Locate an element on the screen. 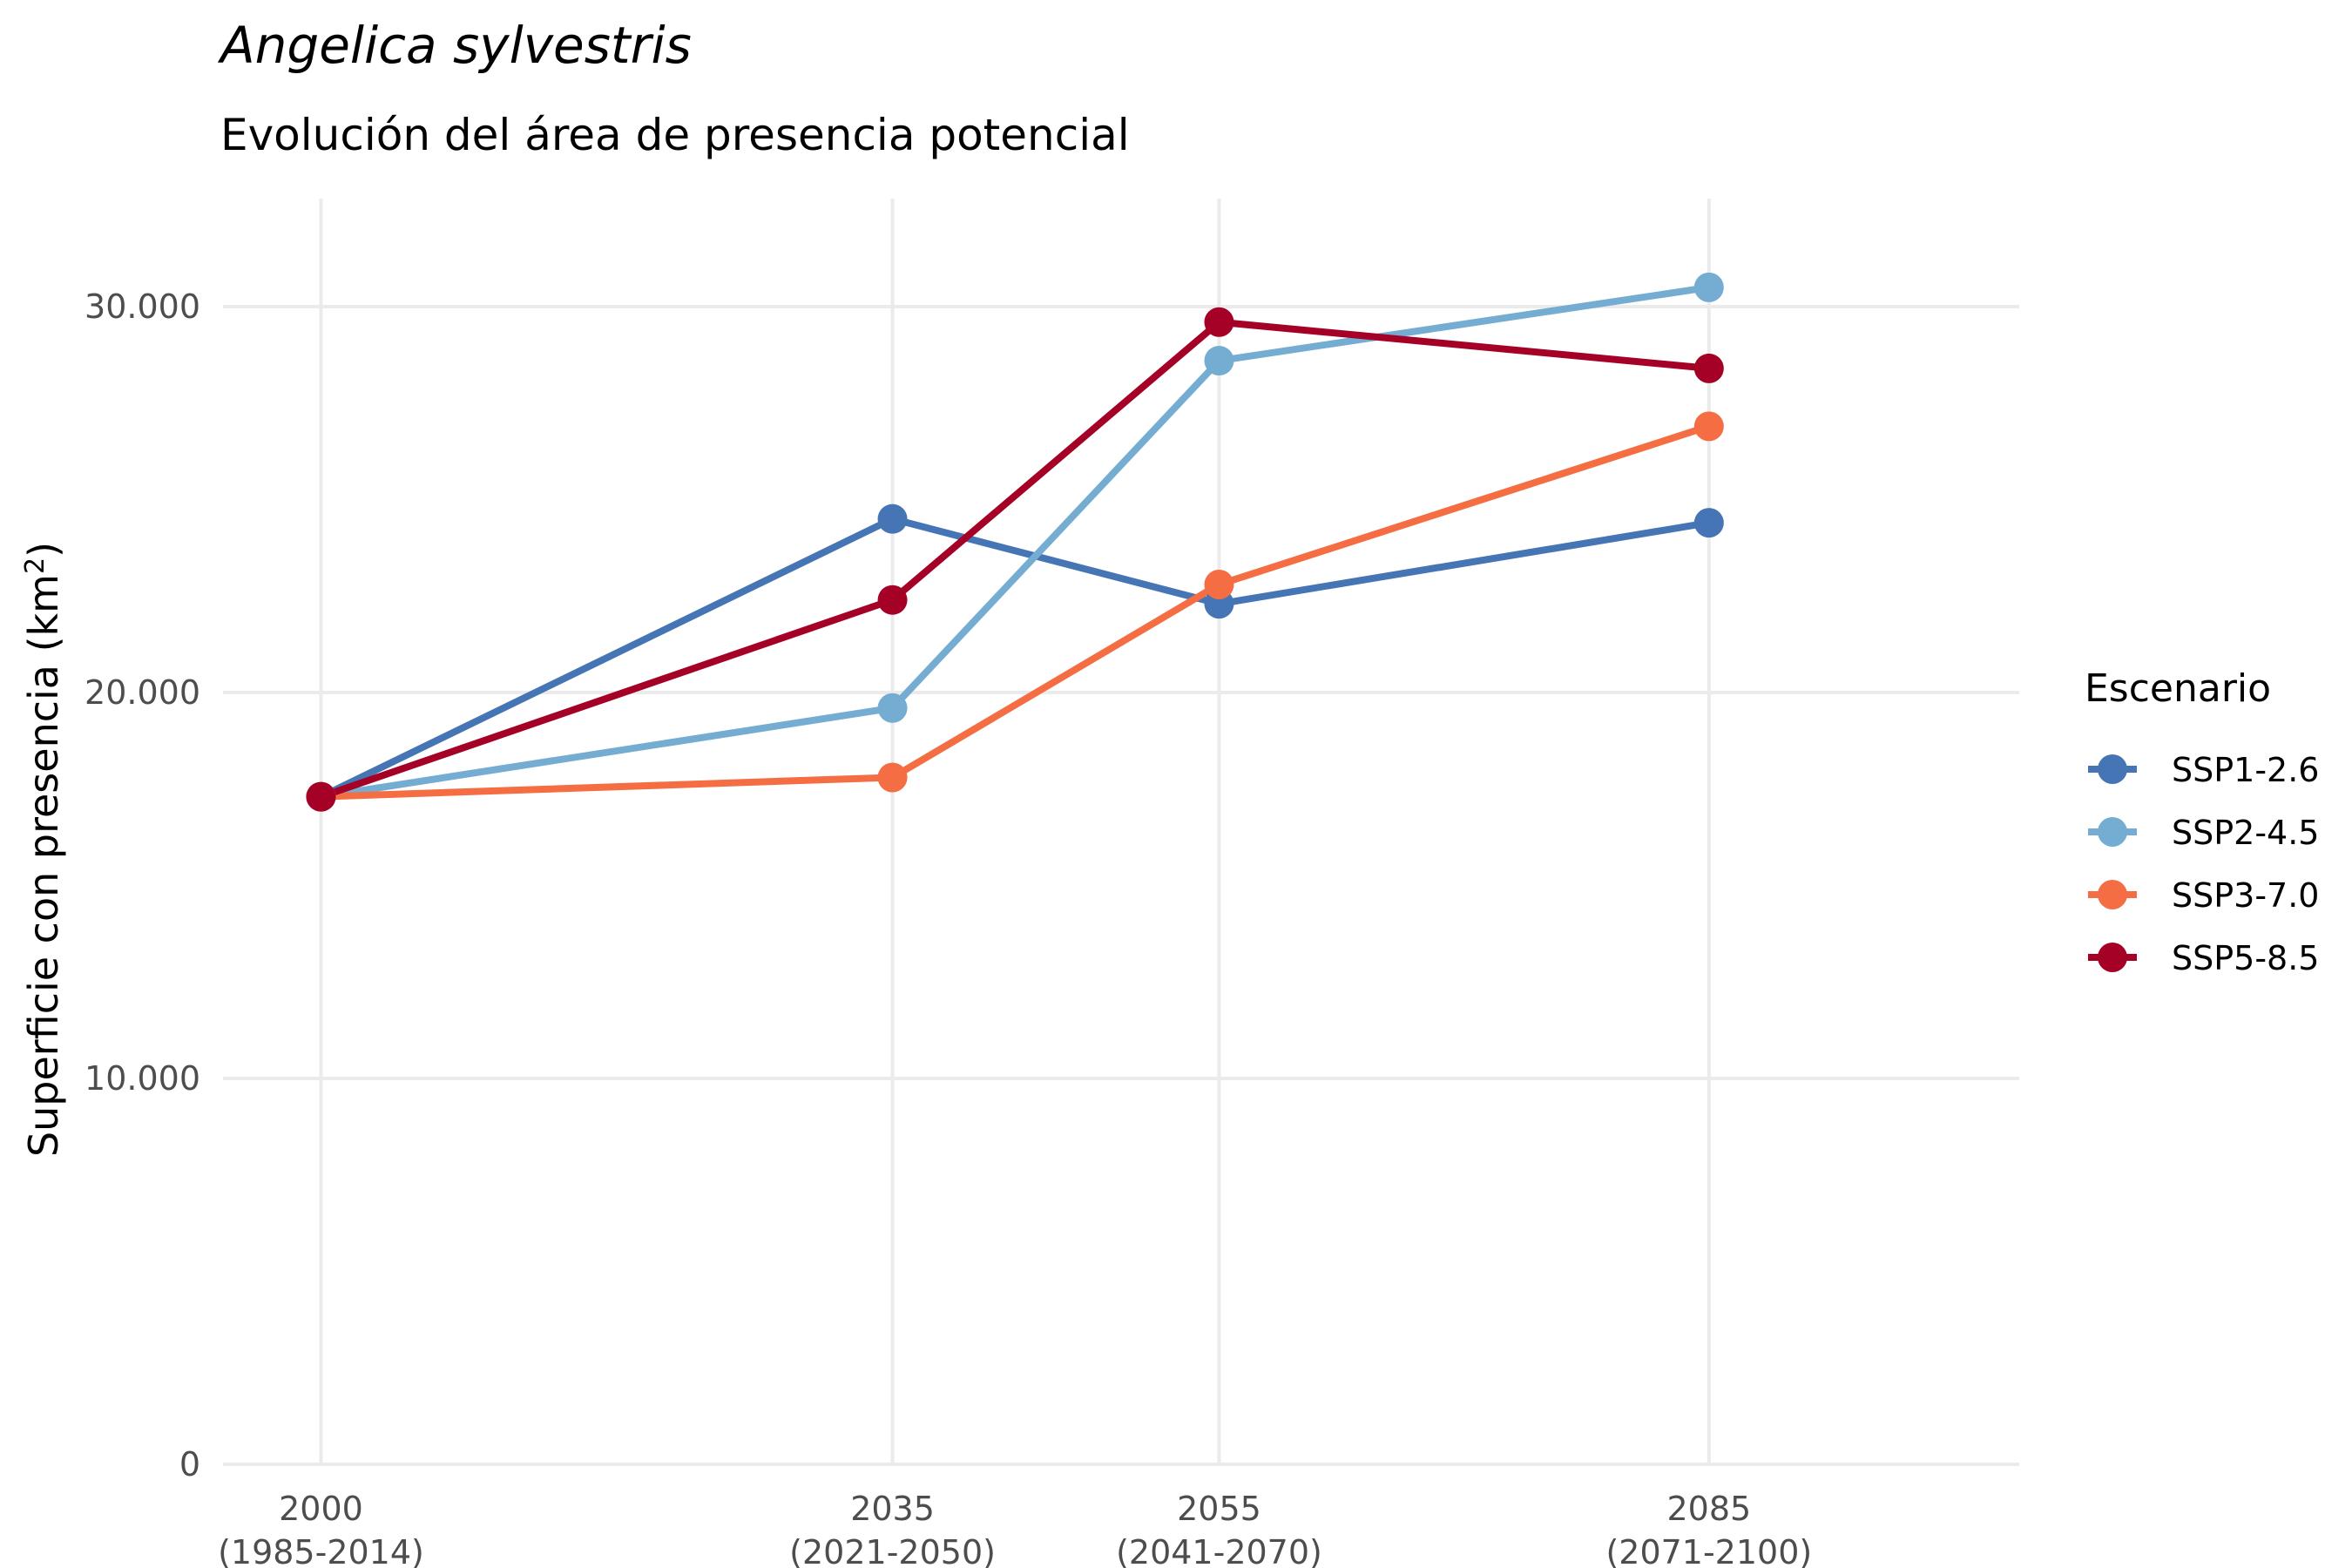 The width and height of the screenshot is (2352, 1568). x-tick-label: 2055 is located at coordinates (1219, 1509).